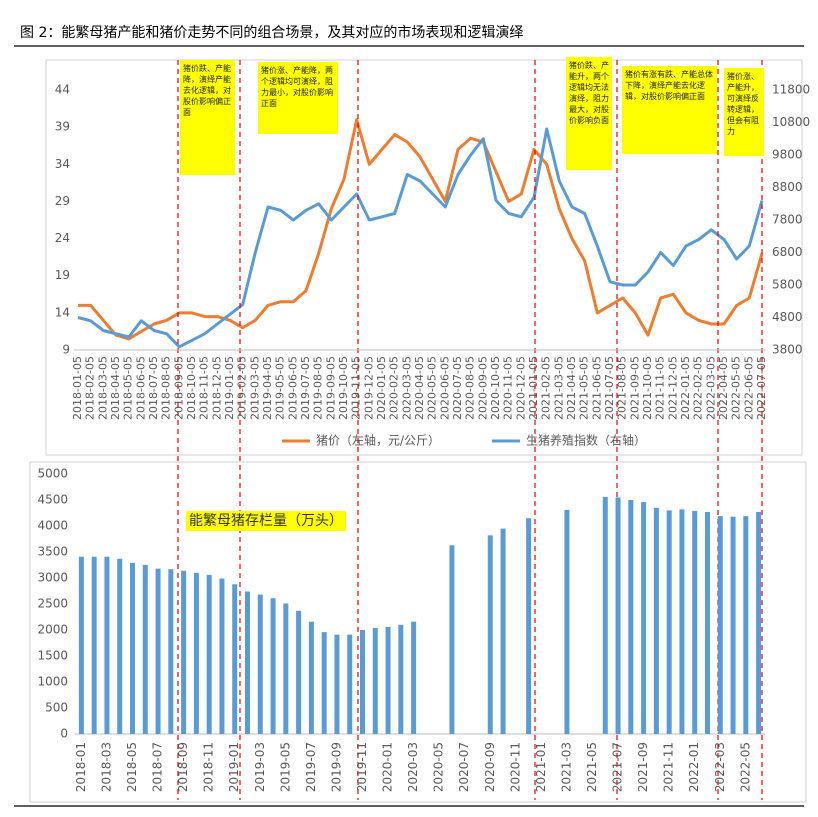 This screenshot has width=818, height=817. What do you see at coordinates (311, 767) in the screenshot?
I see `x-tick-label: 2019-07` at bounding box center [311, 767].